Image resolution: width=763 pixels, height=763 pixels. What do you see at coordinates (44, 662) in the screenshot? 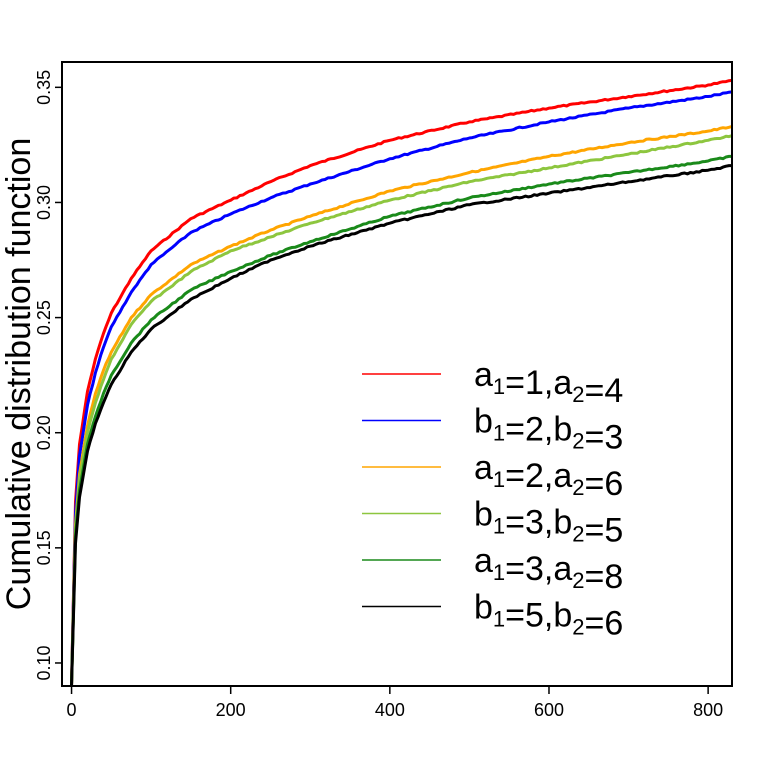
I see `y-tick-label: 0.10` at bounding box center [44, 662].